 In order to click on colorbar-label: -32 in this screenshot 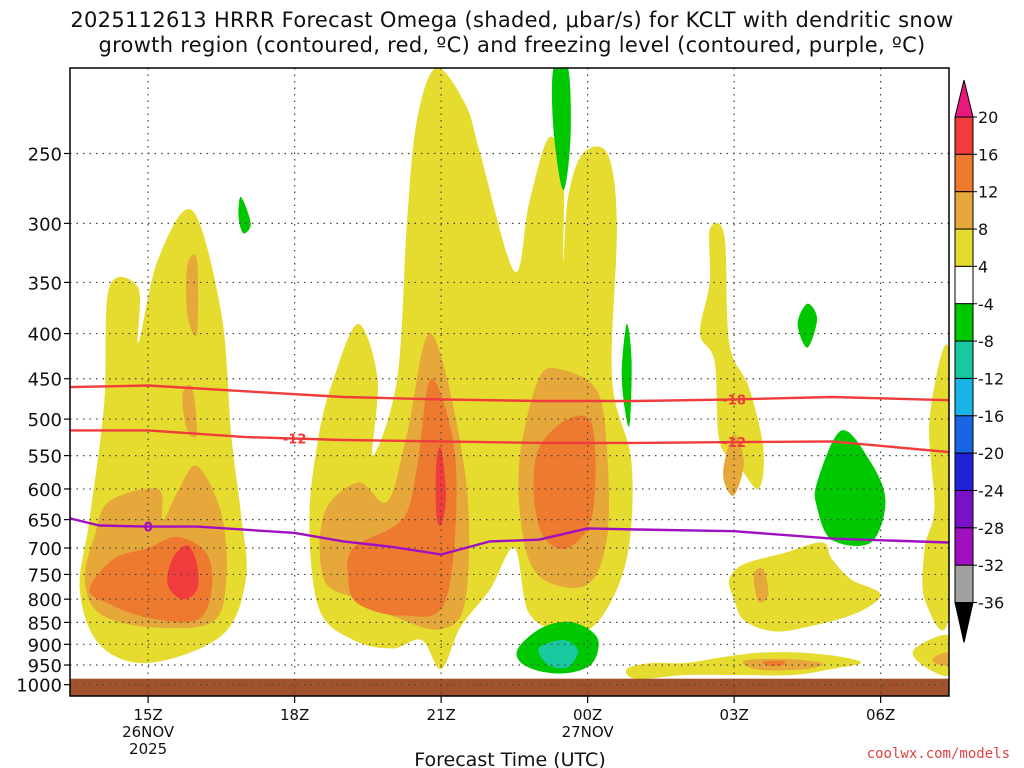, I will do `click(991, 565)`.